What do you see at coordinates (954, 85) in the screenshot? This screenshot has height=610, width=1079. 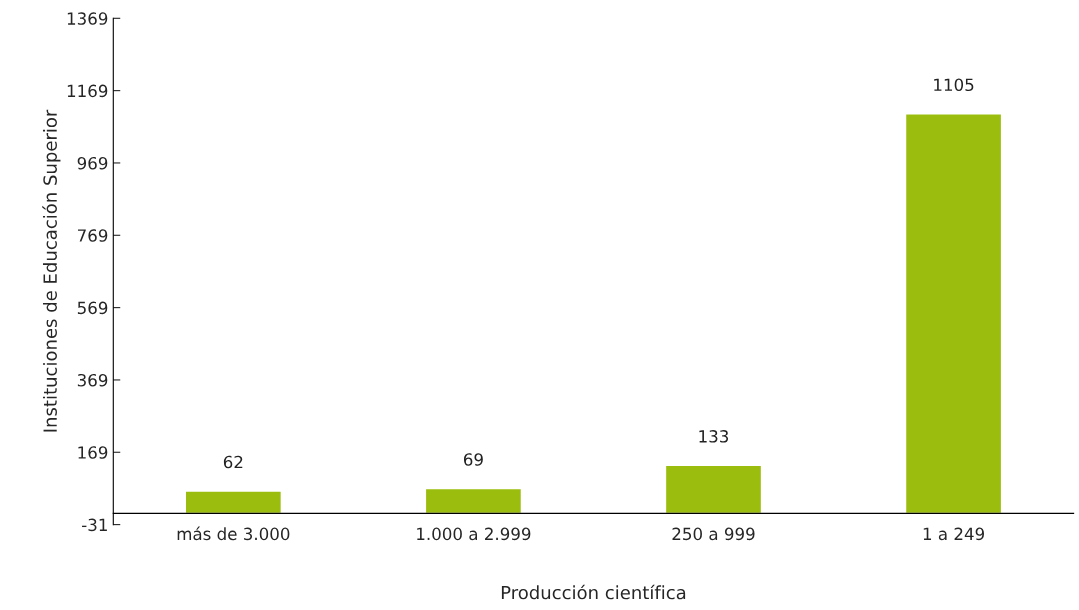 I see `data-label: 1105` at bounding box center [954, 85].